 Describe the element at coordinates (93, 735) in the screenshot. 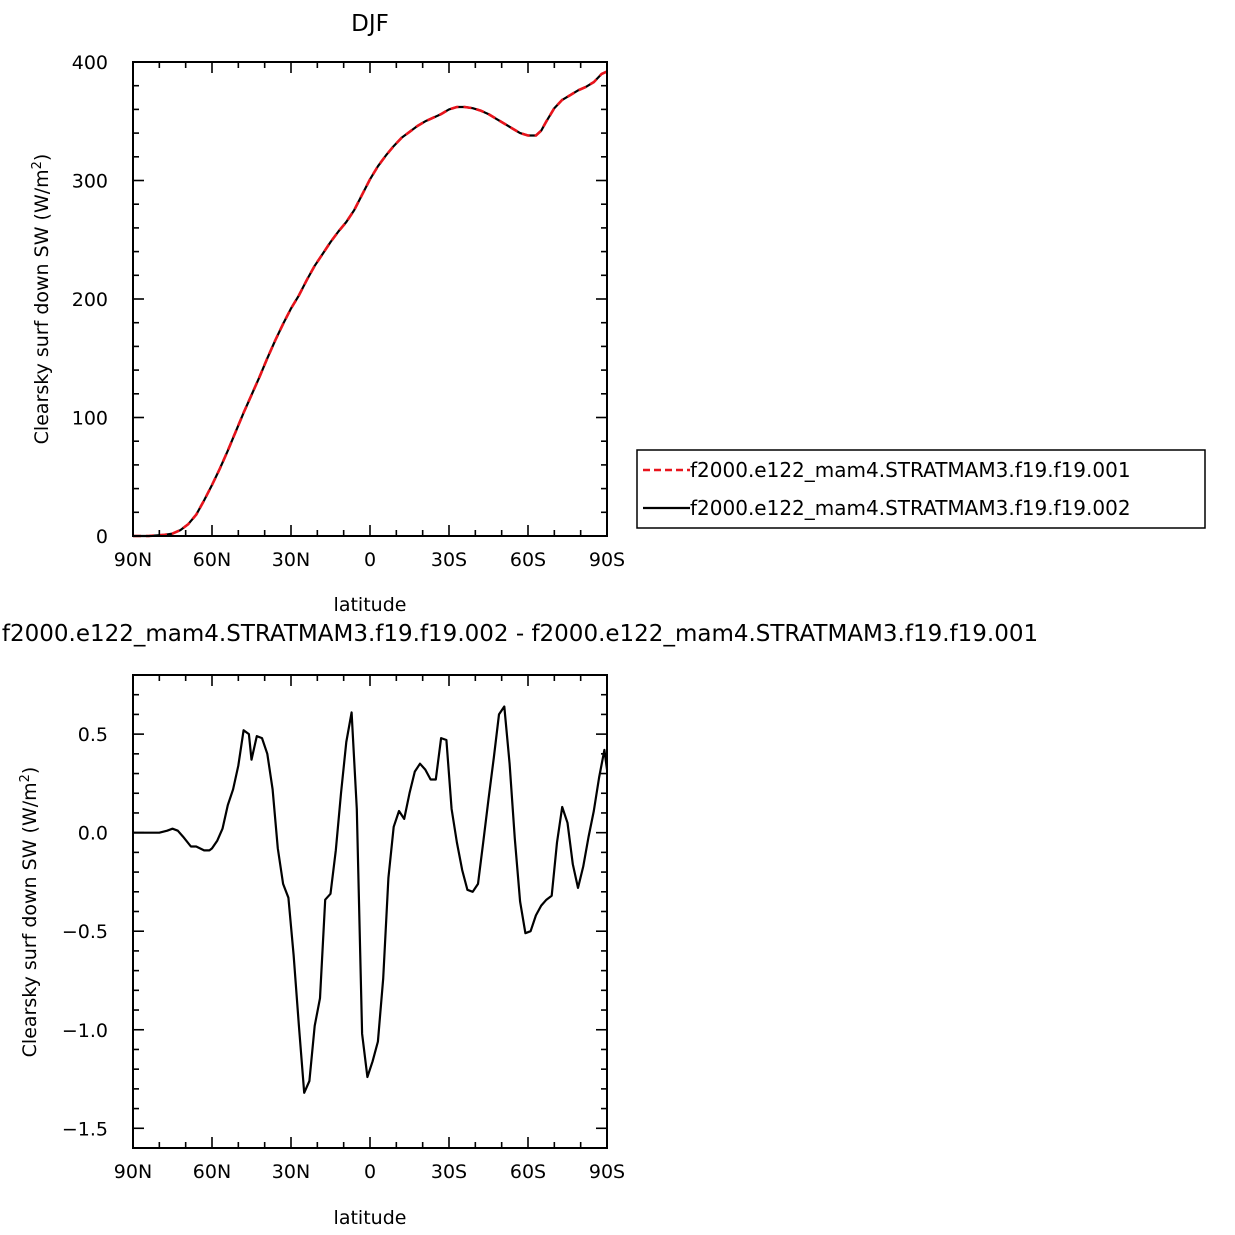

I see `y-tick-label: 0.5` at that location.